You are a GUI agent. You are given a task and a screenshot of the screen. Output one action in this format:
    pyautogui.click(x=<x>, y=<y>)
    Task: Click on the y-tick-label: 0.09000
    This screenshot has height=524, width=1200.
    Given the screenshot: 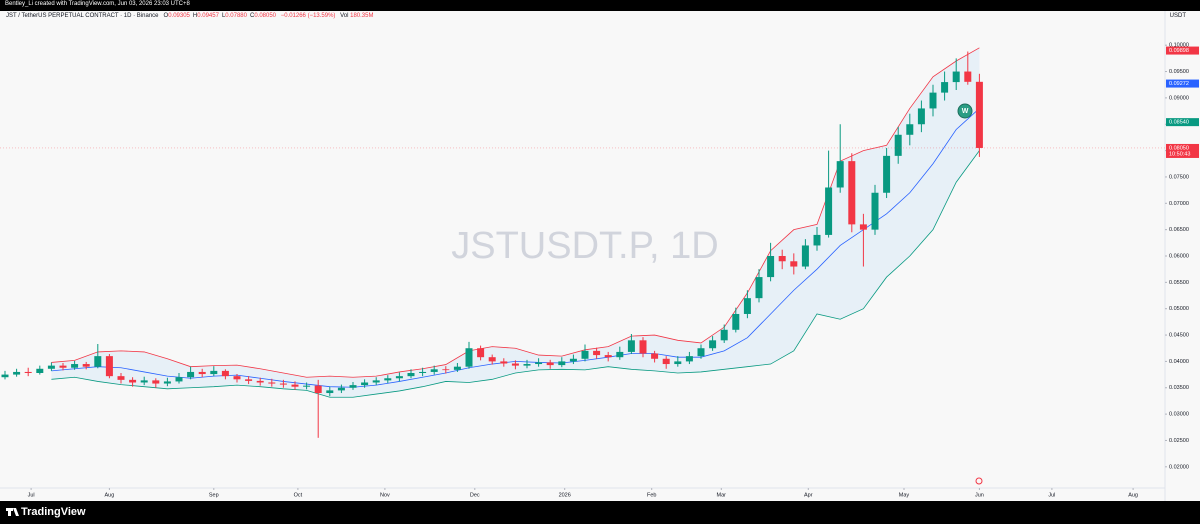 What is the action you would take?
    pyautogui.click(x=1179, y=98)
    